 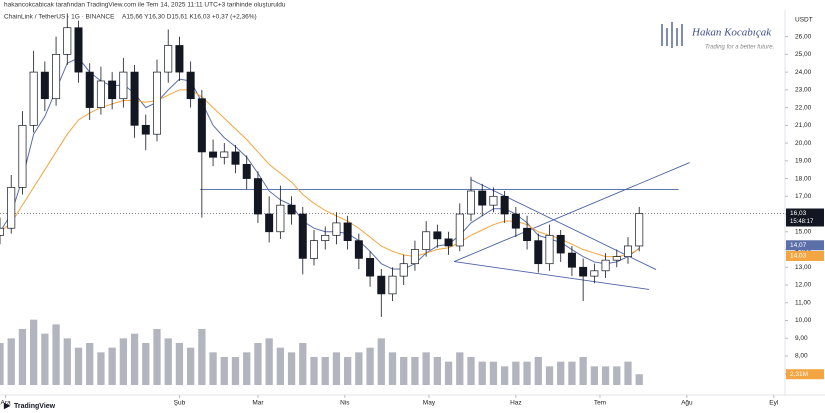 I want to click on watermark-slogan: Trading for a better future., so click(x=739, y=48).